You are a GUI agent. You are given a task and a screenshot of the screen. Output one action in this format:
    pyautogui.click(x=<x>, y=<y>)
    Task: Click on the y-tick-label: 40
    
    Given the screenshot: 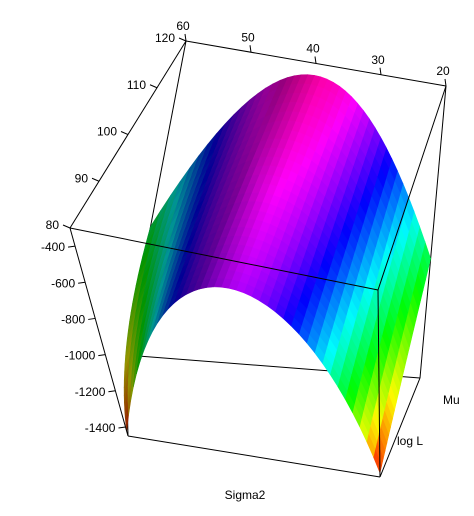 What is the action you would take?
    pyautogui.click(x=313, y=49)
    